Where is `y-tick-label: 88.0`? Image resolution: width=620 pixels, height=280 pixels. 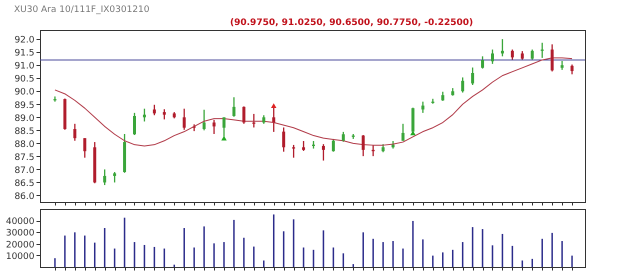 y-tick-label: 88.0 is located at coordinates (24, 145).